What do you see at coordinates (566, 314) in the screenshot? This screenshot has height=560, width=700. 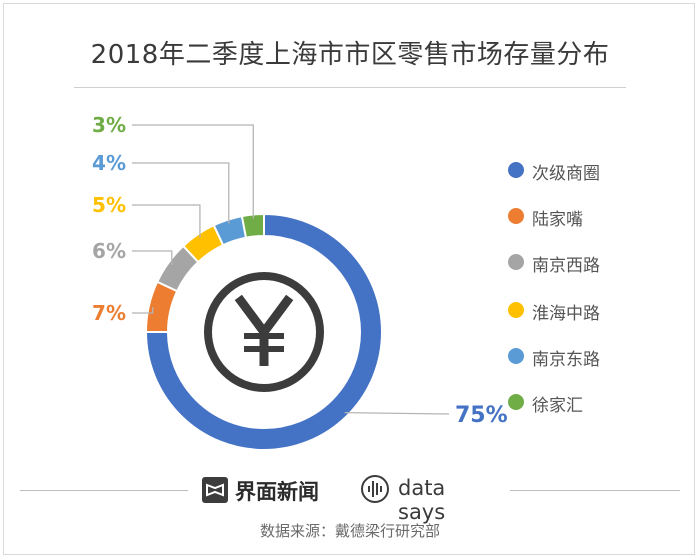 I see `legend-label: 淮海中路` at bounding box center [566, 314].